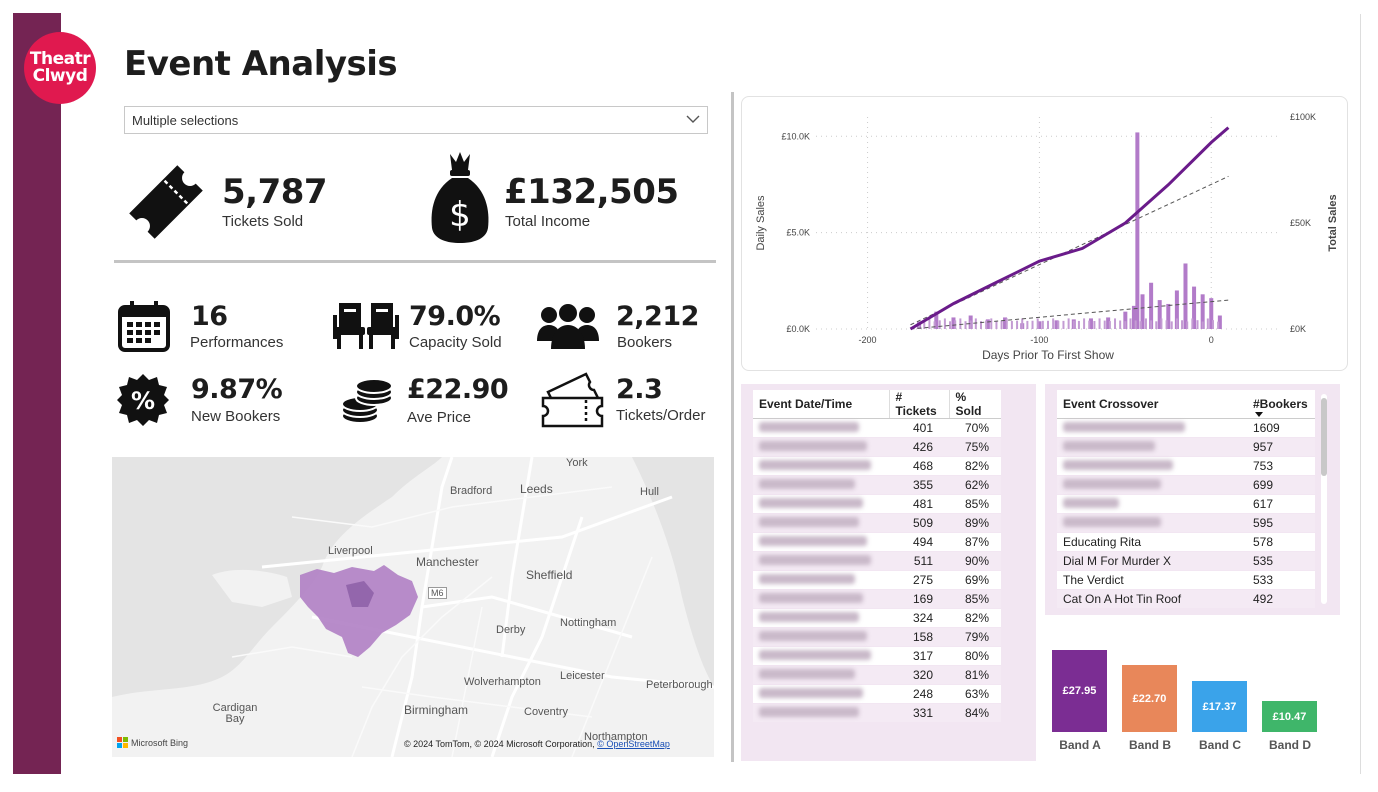  Describe the element at coordinates (798, 329) in the screenshot. I see `y-tick-label: £0.0K` at that location.